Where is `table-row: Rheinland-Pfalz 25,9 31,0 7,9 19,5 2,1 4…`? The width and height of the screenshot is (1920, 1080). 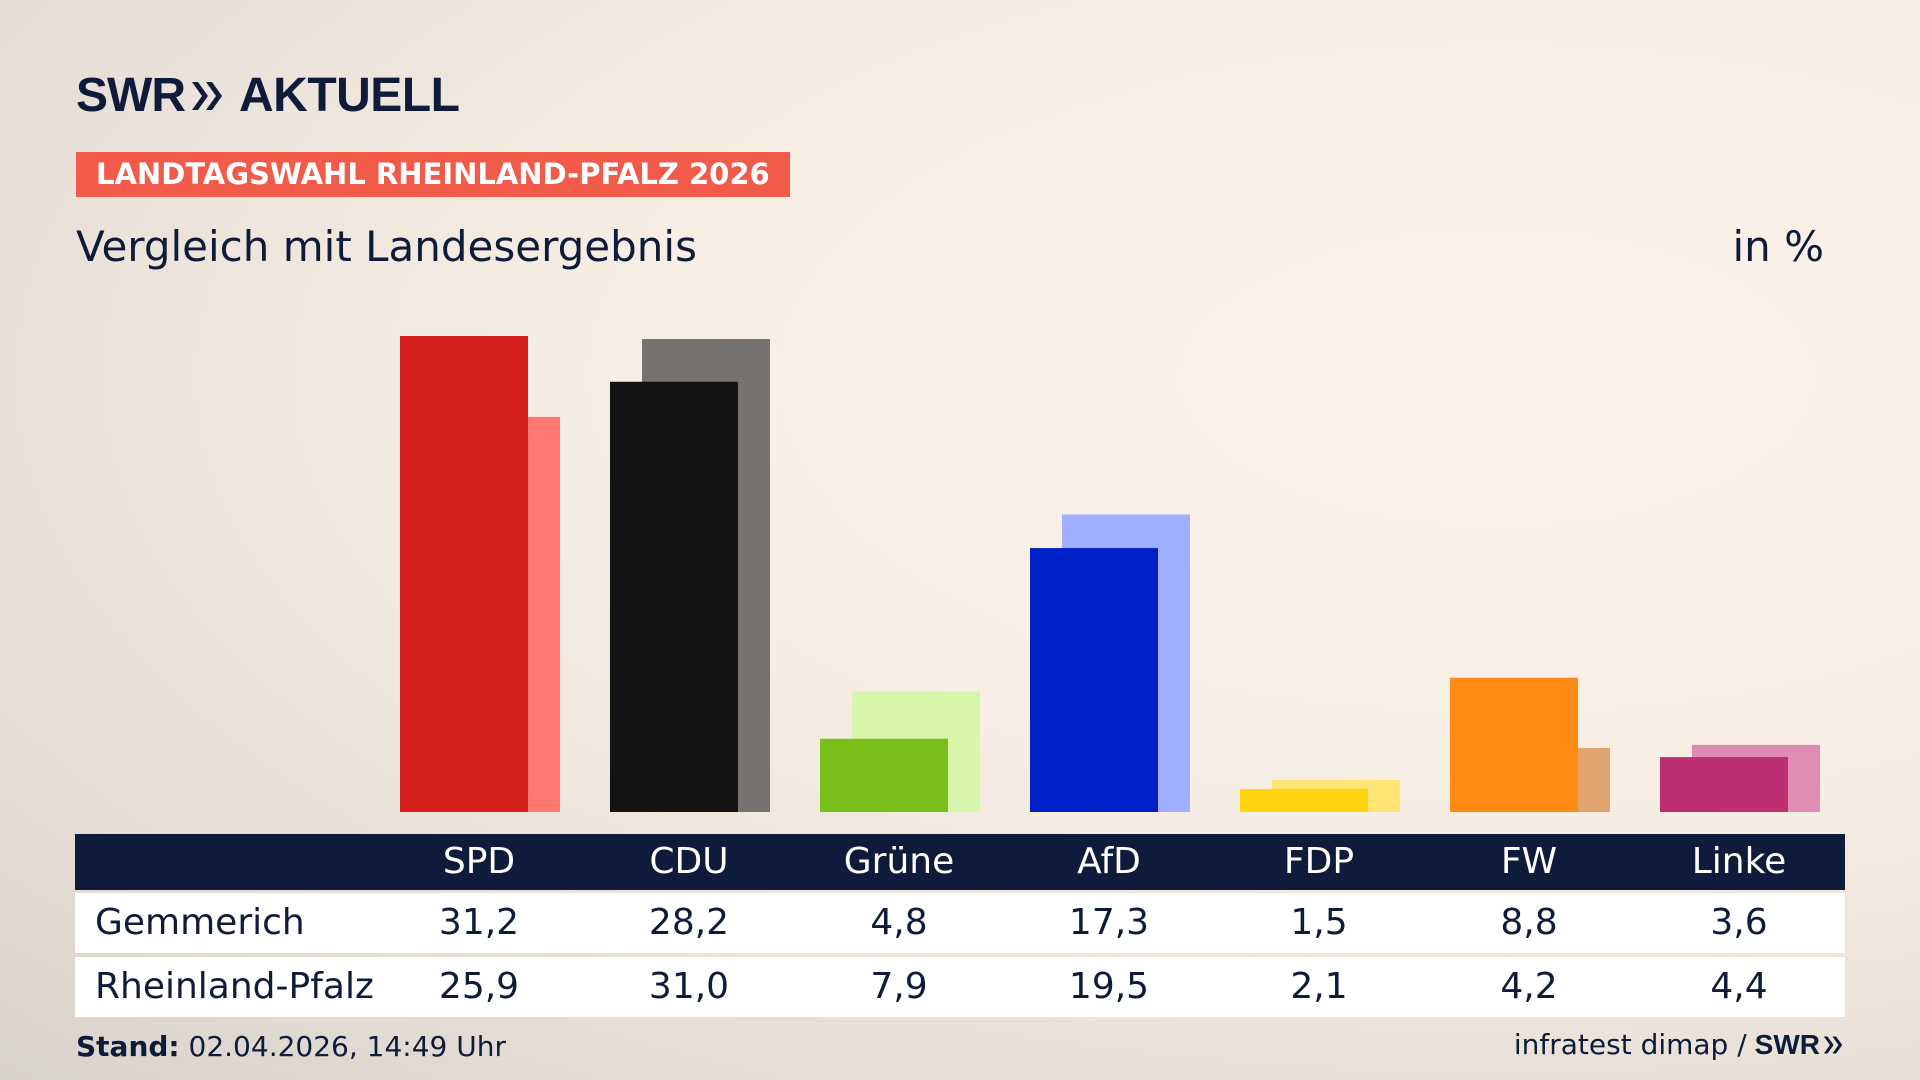 table-row: Rheinland-Pfalz 25,9 31,0 7,9 19,5 2,1 4… is located at coordinates (960, 987).